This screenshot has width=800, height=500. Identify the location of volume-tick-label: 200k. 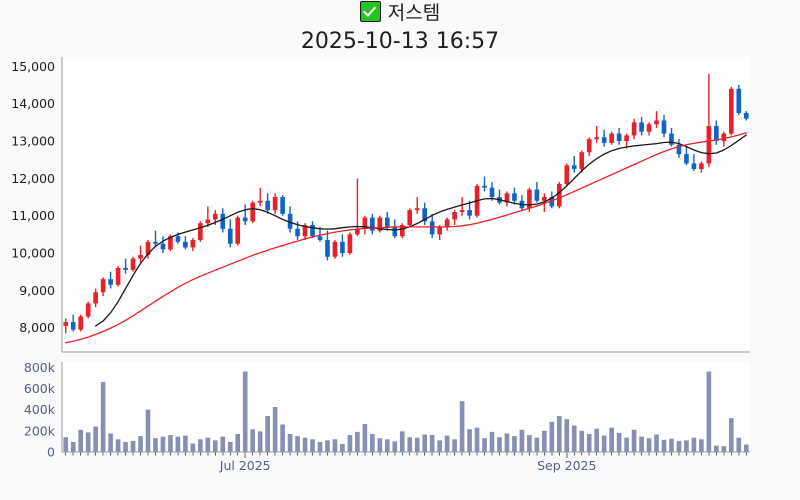
(40, 430).